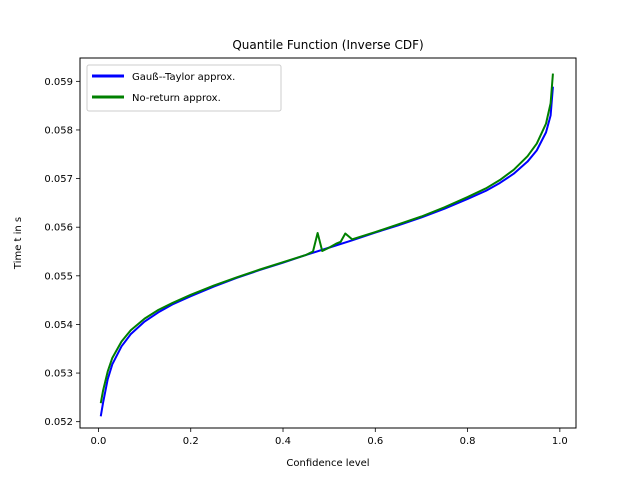  Describe the element at coordinates (375, 441) in the screenshot. I see `x-tick-label: 0.6` at that location.